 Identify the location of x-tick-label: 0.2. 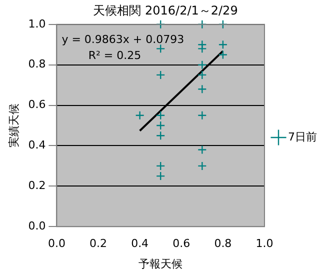
(99, 243).